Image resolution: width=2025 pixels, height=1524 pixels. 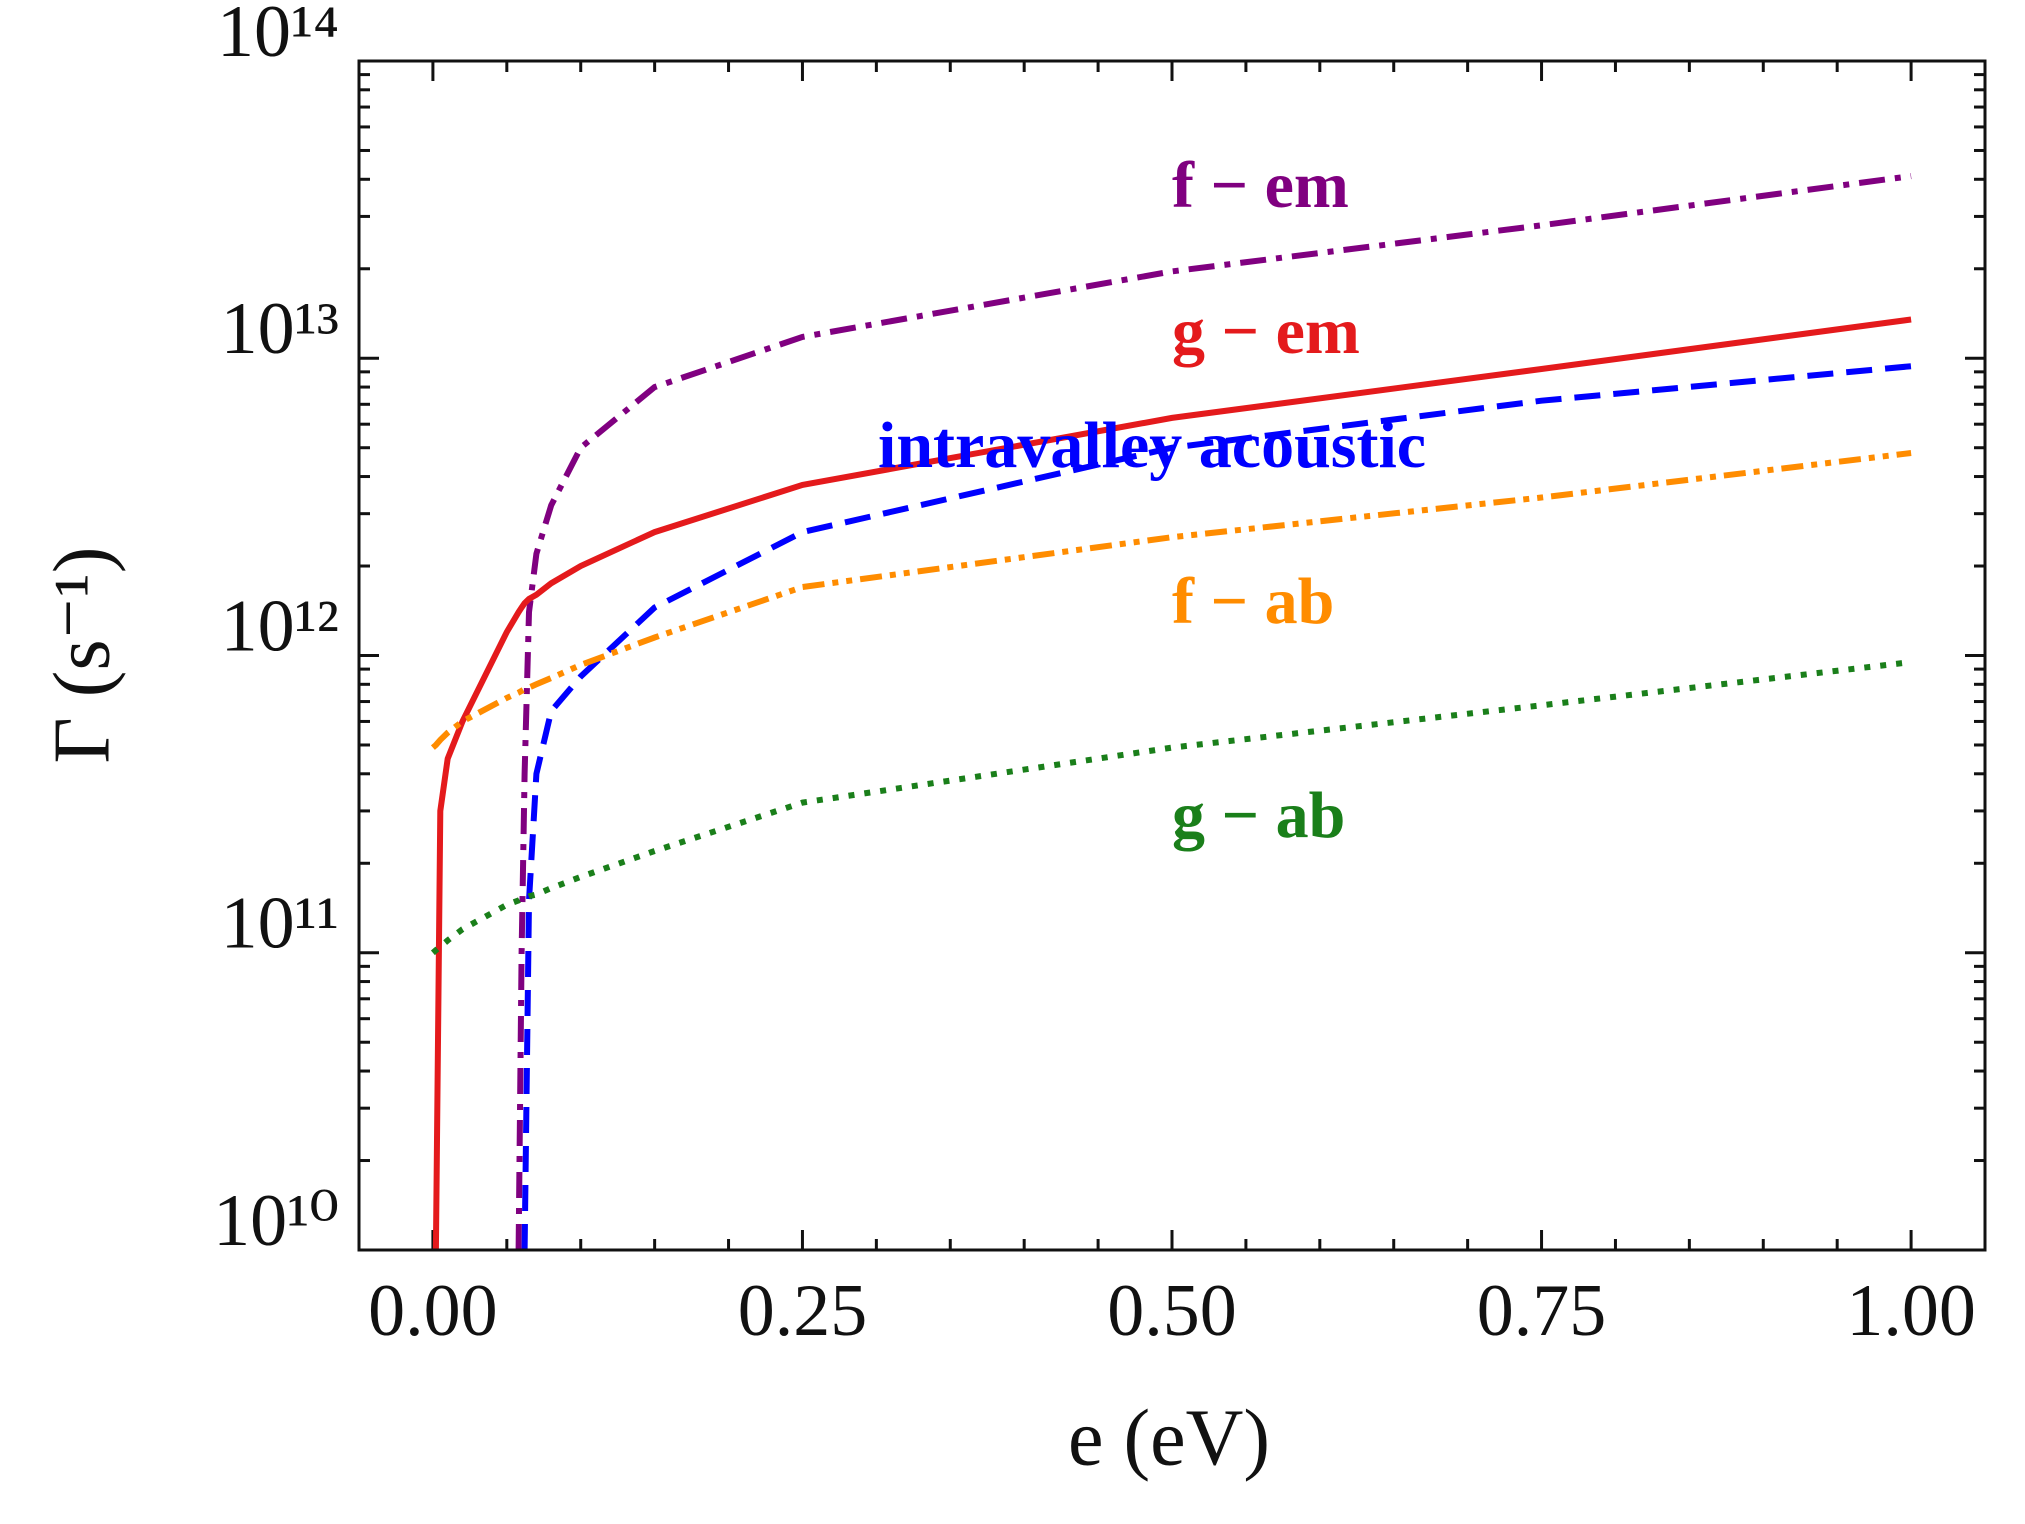 I want to click on series-label: f − ab, so click(x=1253, y=601).